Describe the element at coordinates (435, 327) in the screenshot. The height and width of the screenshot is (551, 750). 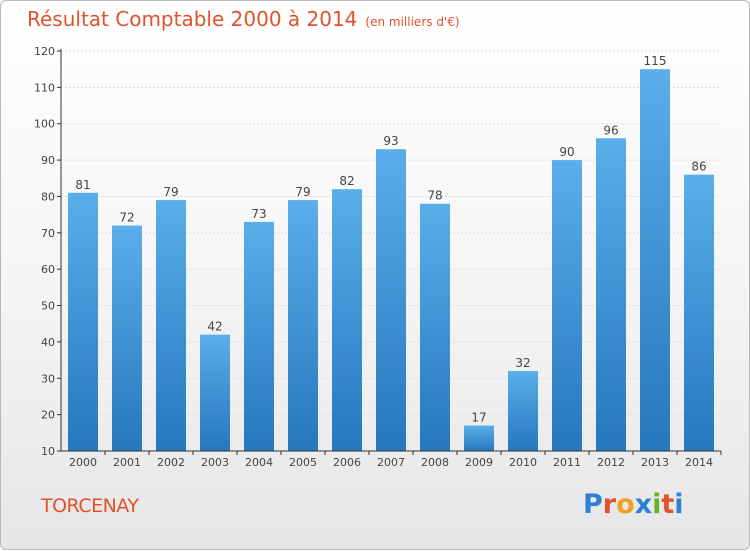
I see `bar-2008` at that location.